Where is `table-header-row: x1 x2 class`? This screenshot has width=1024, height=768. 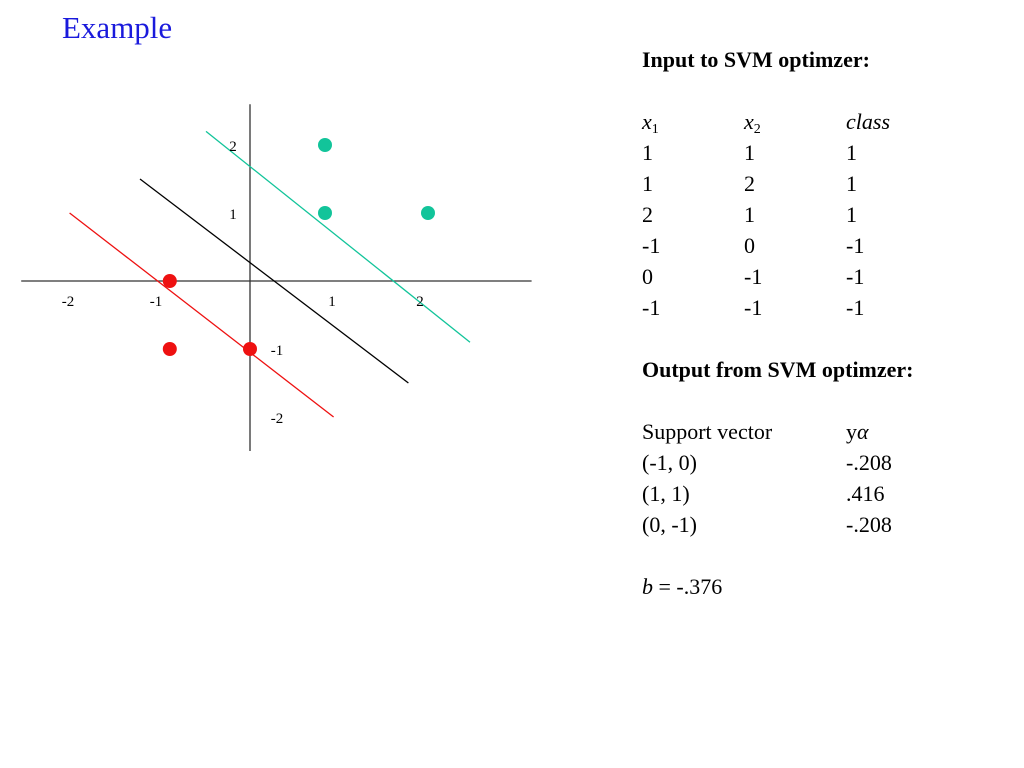 table-header-row: x1 x2 class is located at coordinates (778, 121).